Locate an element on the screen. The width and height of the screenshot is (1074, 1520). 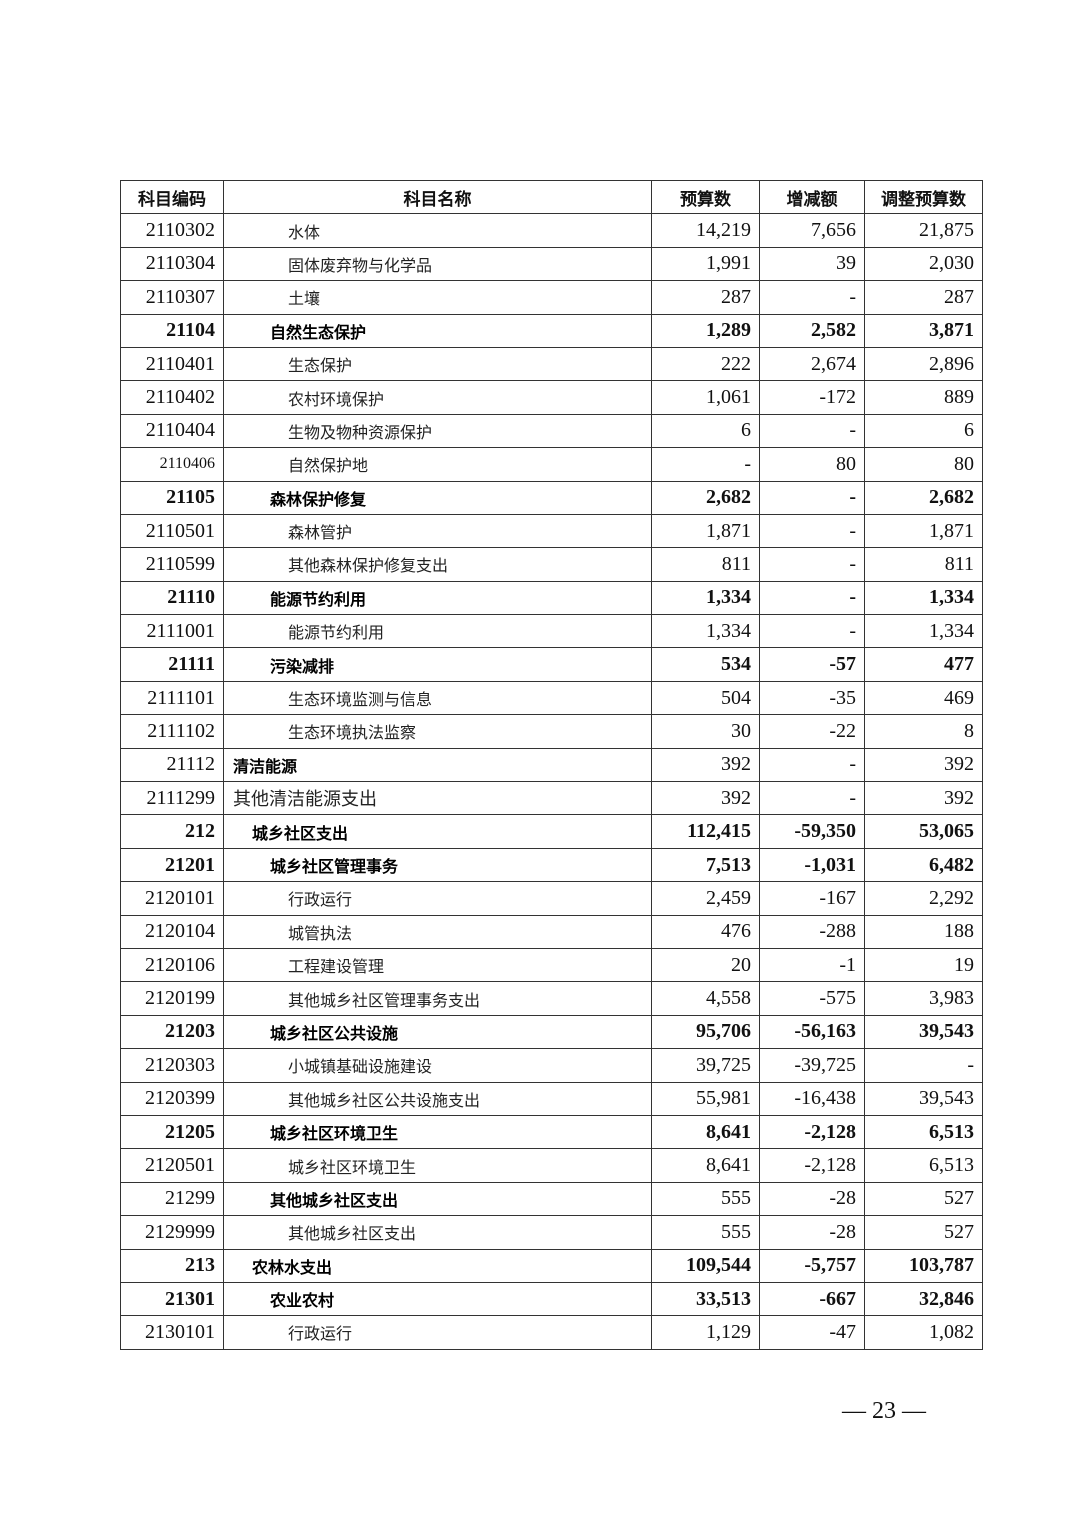
header-name: 科目名称 is located at coordinates (437, 197).